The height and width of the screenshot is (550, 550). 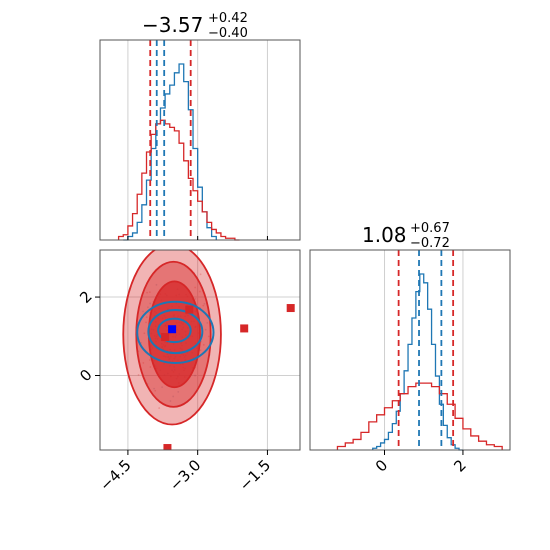 What do you see at coordinates (381, 465) in the screenshot?
I see `x-tick-label: 0` at bounding box center [381, 465].